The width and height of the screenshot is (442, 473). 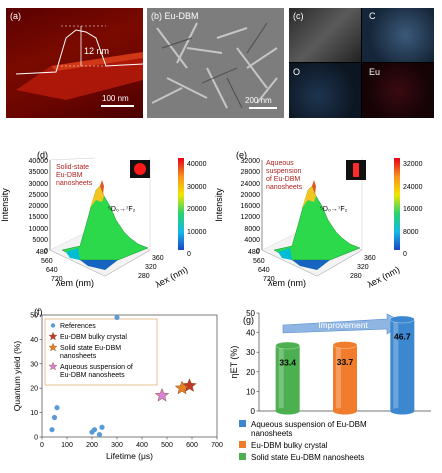 I want to click on y-tick-label: 30, so click(x=34, y=364).